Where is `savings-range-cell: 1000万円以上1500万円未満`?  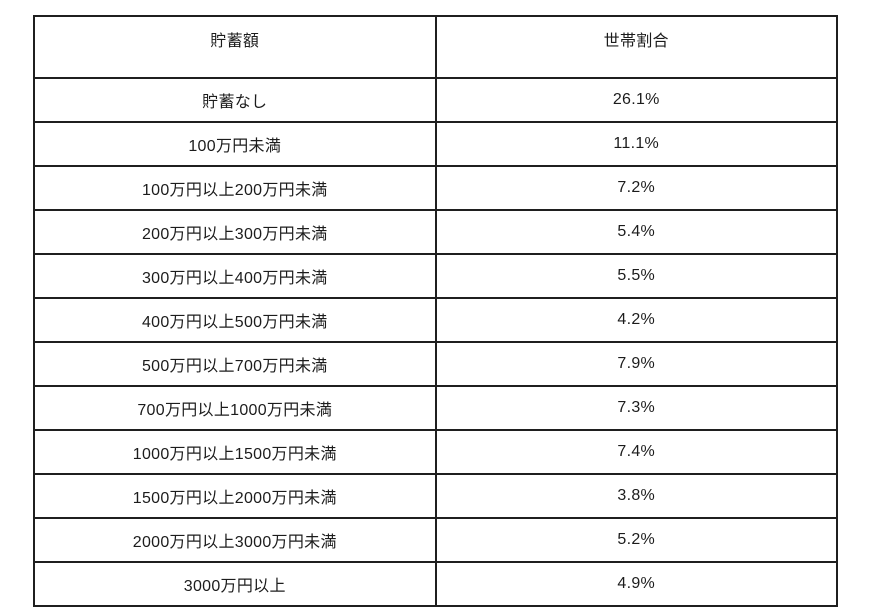 savings-range-cell: 1000万円以上1500万円未満 is located at coordinates (235, 452).